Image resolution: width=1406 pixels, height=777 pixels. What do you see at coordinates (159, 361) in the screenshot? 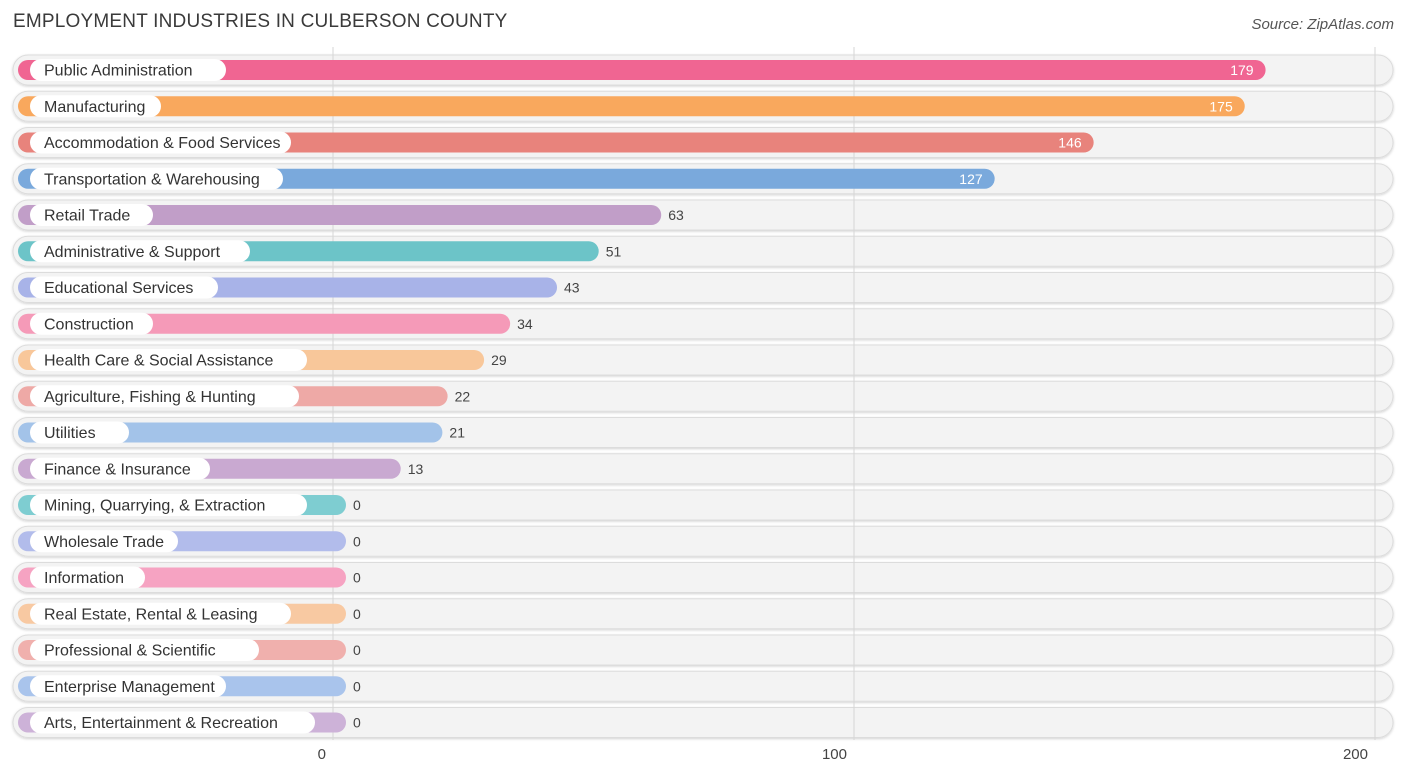
I see `bar-label: Health Care & Social Assistance` at bounding box center [159, 361].